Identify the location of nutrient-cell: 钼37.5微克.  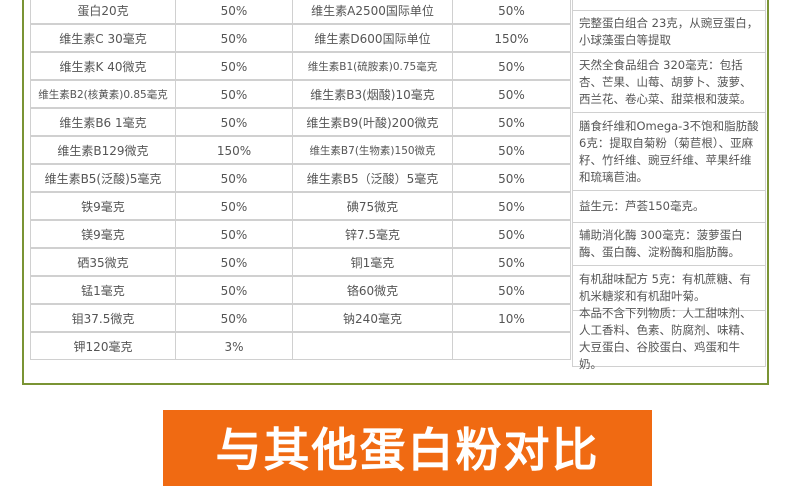
(103, 318).